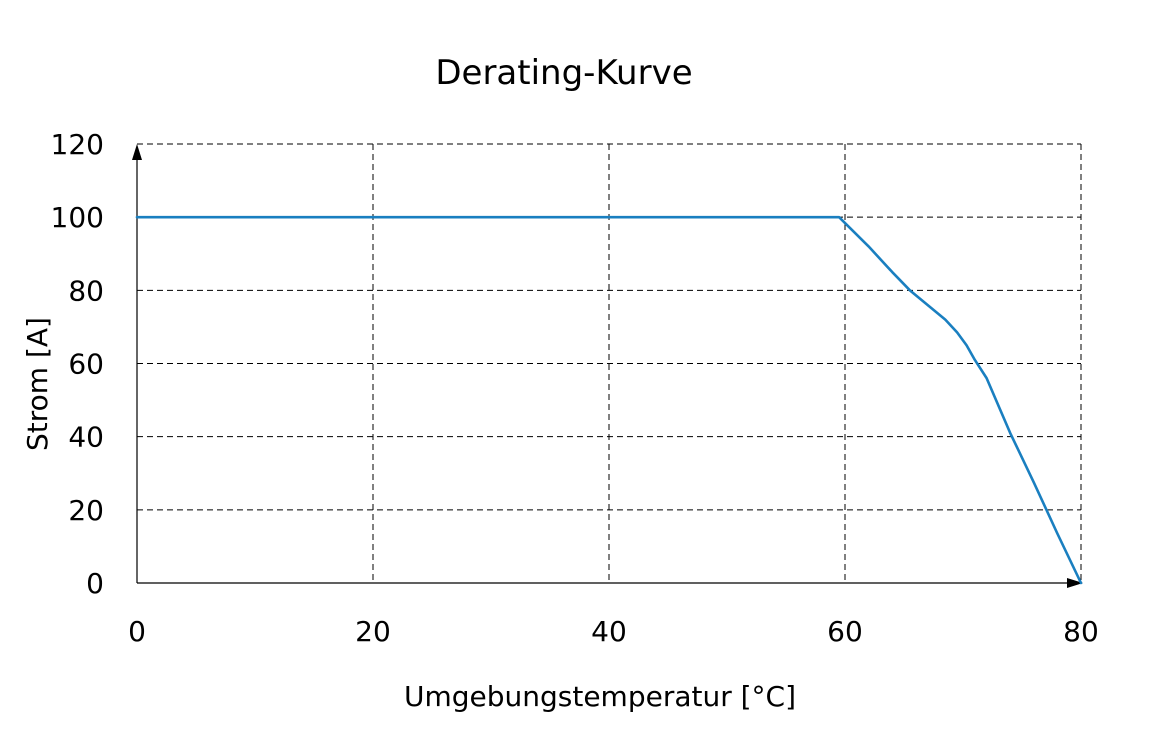 The image size is (1162, 751). Describe the element at coordinates (77, 144) in the screenshot. I see `y-tick-label-120: 120` at that location.